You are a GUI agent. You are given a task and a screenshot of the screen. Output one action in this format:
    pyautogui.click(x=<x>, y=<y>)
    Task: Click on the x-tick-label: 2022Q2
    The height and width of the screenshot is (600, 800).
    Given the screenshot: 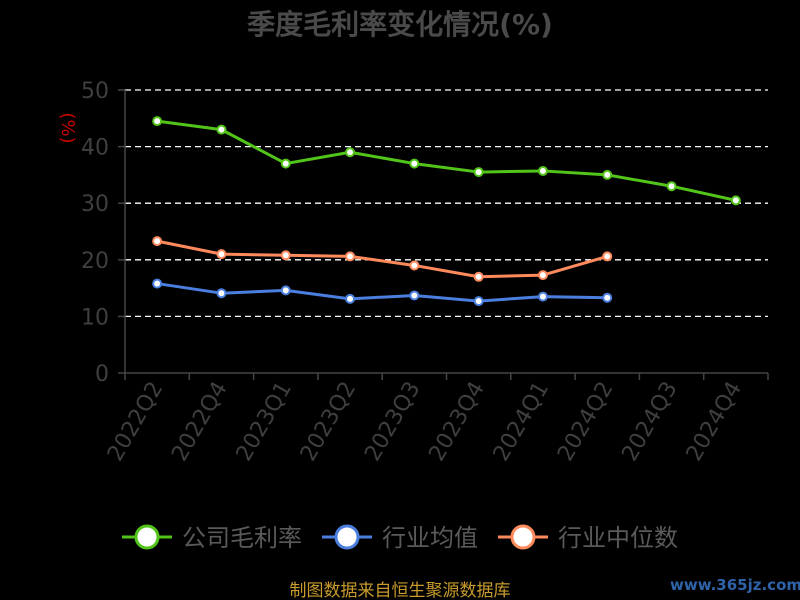 What is the action you would take?
    pyautogui.click(x=135, y=422)
    